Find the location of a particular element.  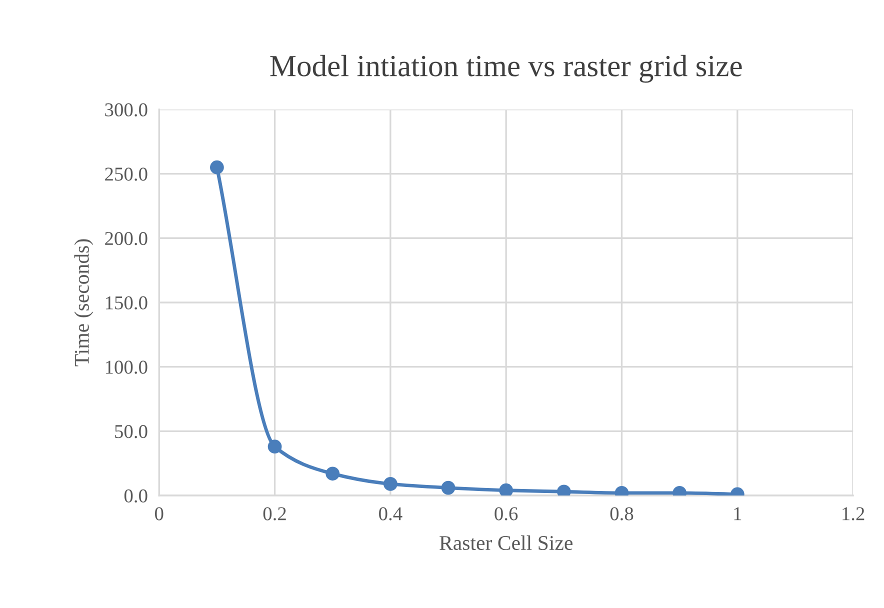

x-tick-label: 1.2 is located at coordinates (853, 513).